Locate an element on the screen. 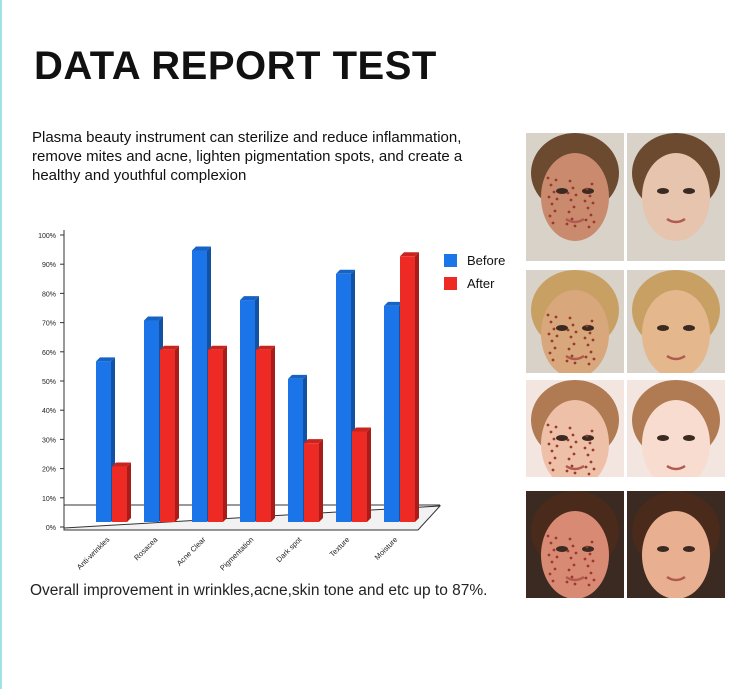 This screenshot has width=750, height=691. y-tick-label: 40% is located at coordinates (49, 411).